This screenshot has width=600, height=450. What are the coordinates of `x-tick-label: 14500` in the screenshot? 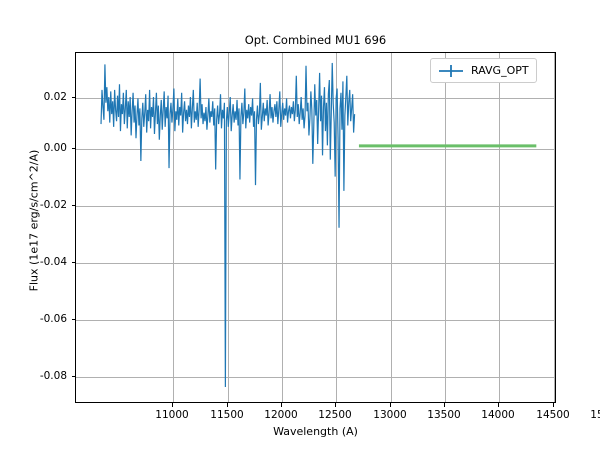 It's located at (553, 415).